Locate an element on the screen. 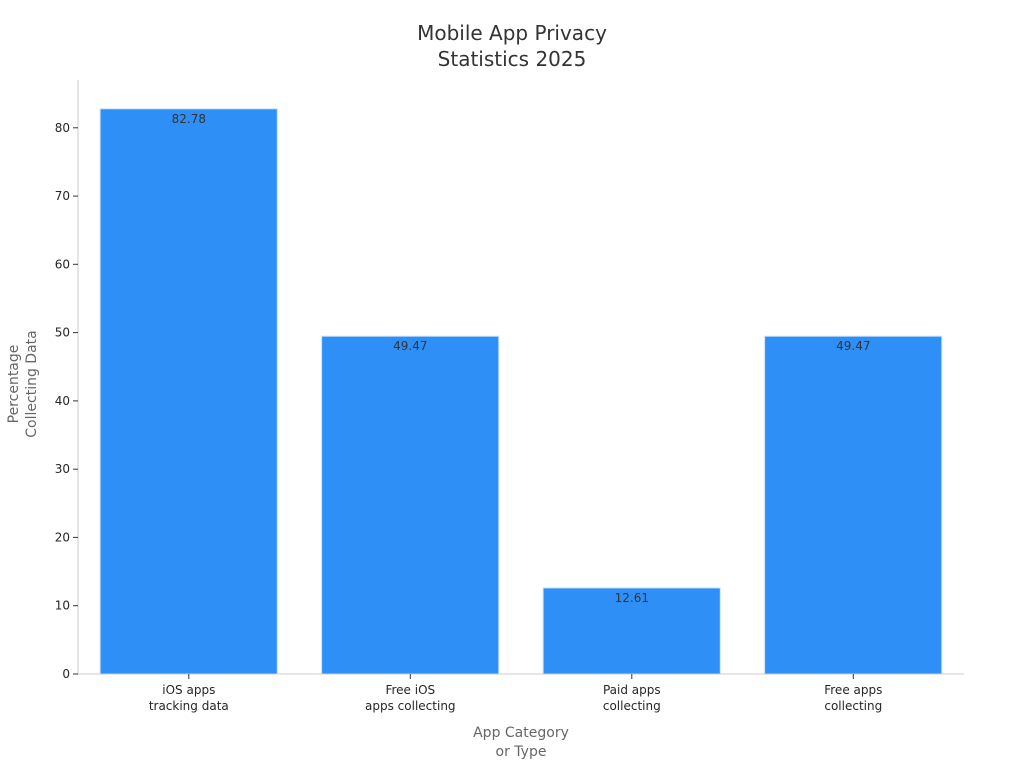 The width and height of the screenshot is (1024, 768). y-tick-label-30: 30 is located at coordinates (62, 469).